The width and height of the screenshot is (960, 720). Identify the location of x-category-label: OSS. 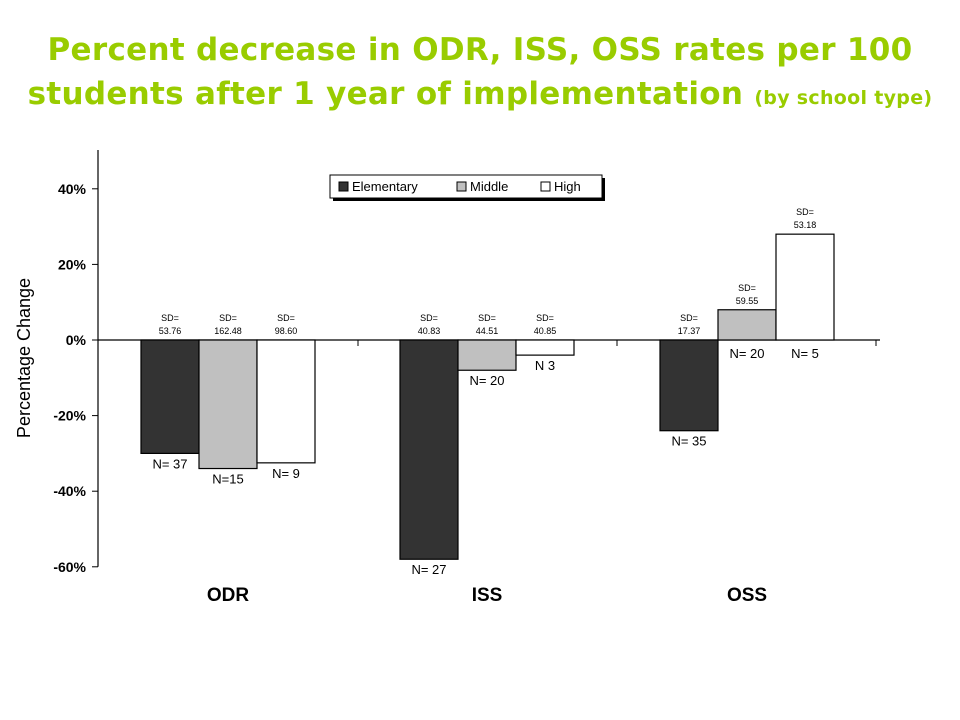
(747, 595).